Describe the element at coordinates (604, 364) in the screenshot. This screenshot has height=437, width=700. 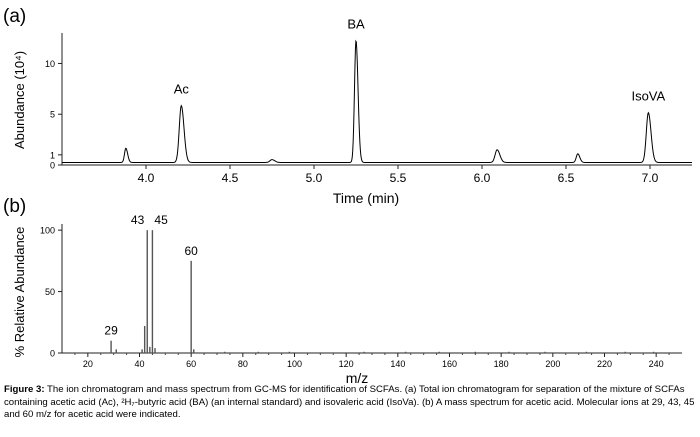
I see `spectrum-x-tick-label: 220` at that location.